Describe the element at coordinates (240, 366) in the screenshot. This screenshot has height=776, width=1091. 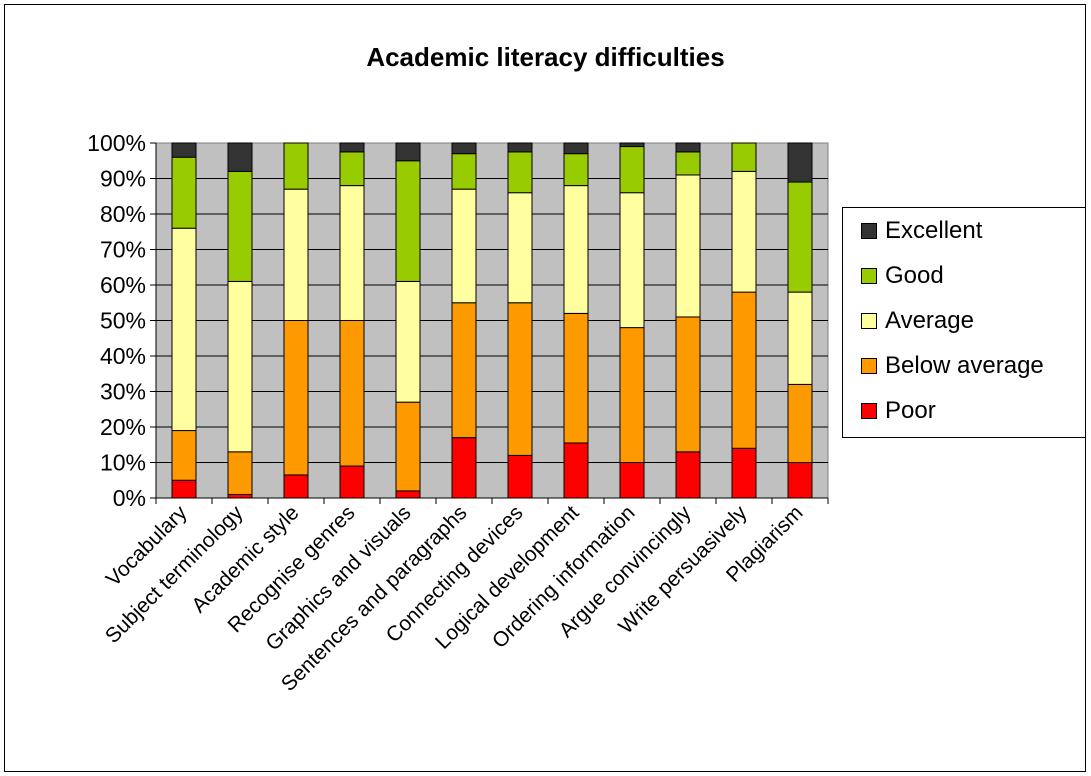
I see `bar-average-subject-terminology` at that location.